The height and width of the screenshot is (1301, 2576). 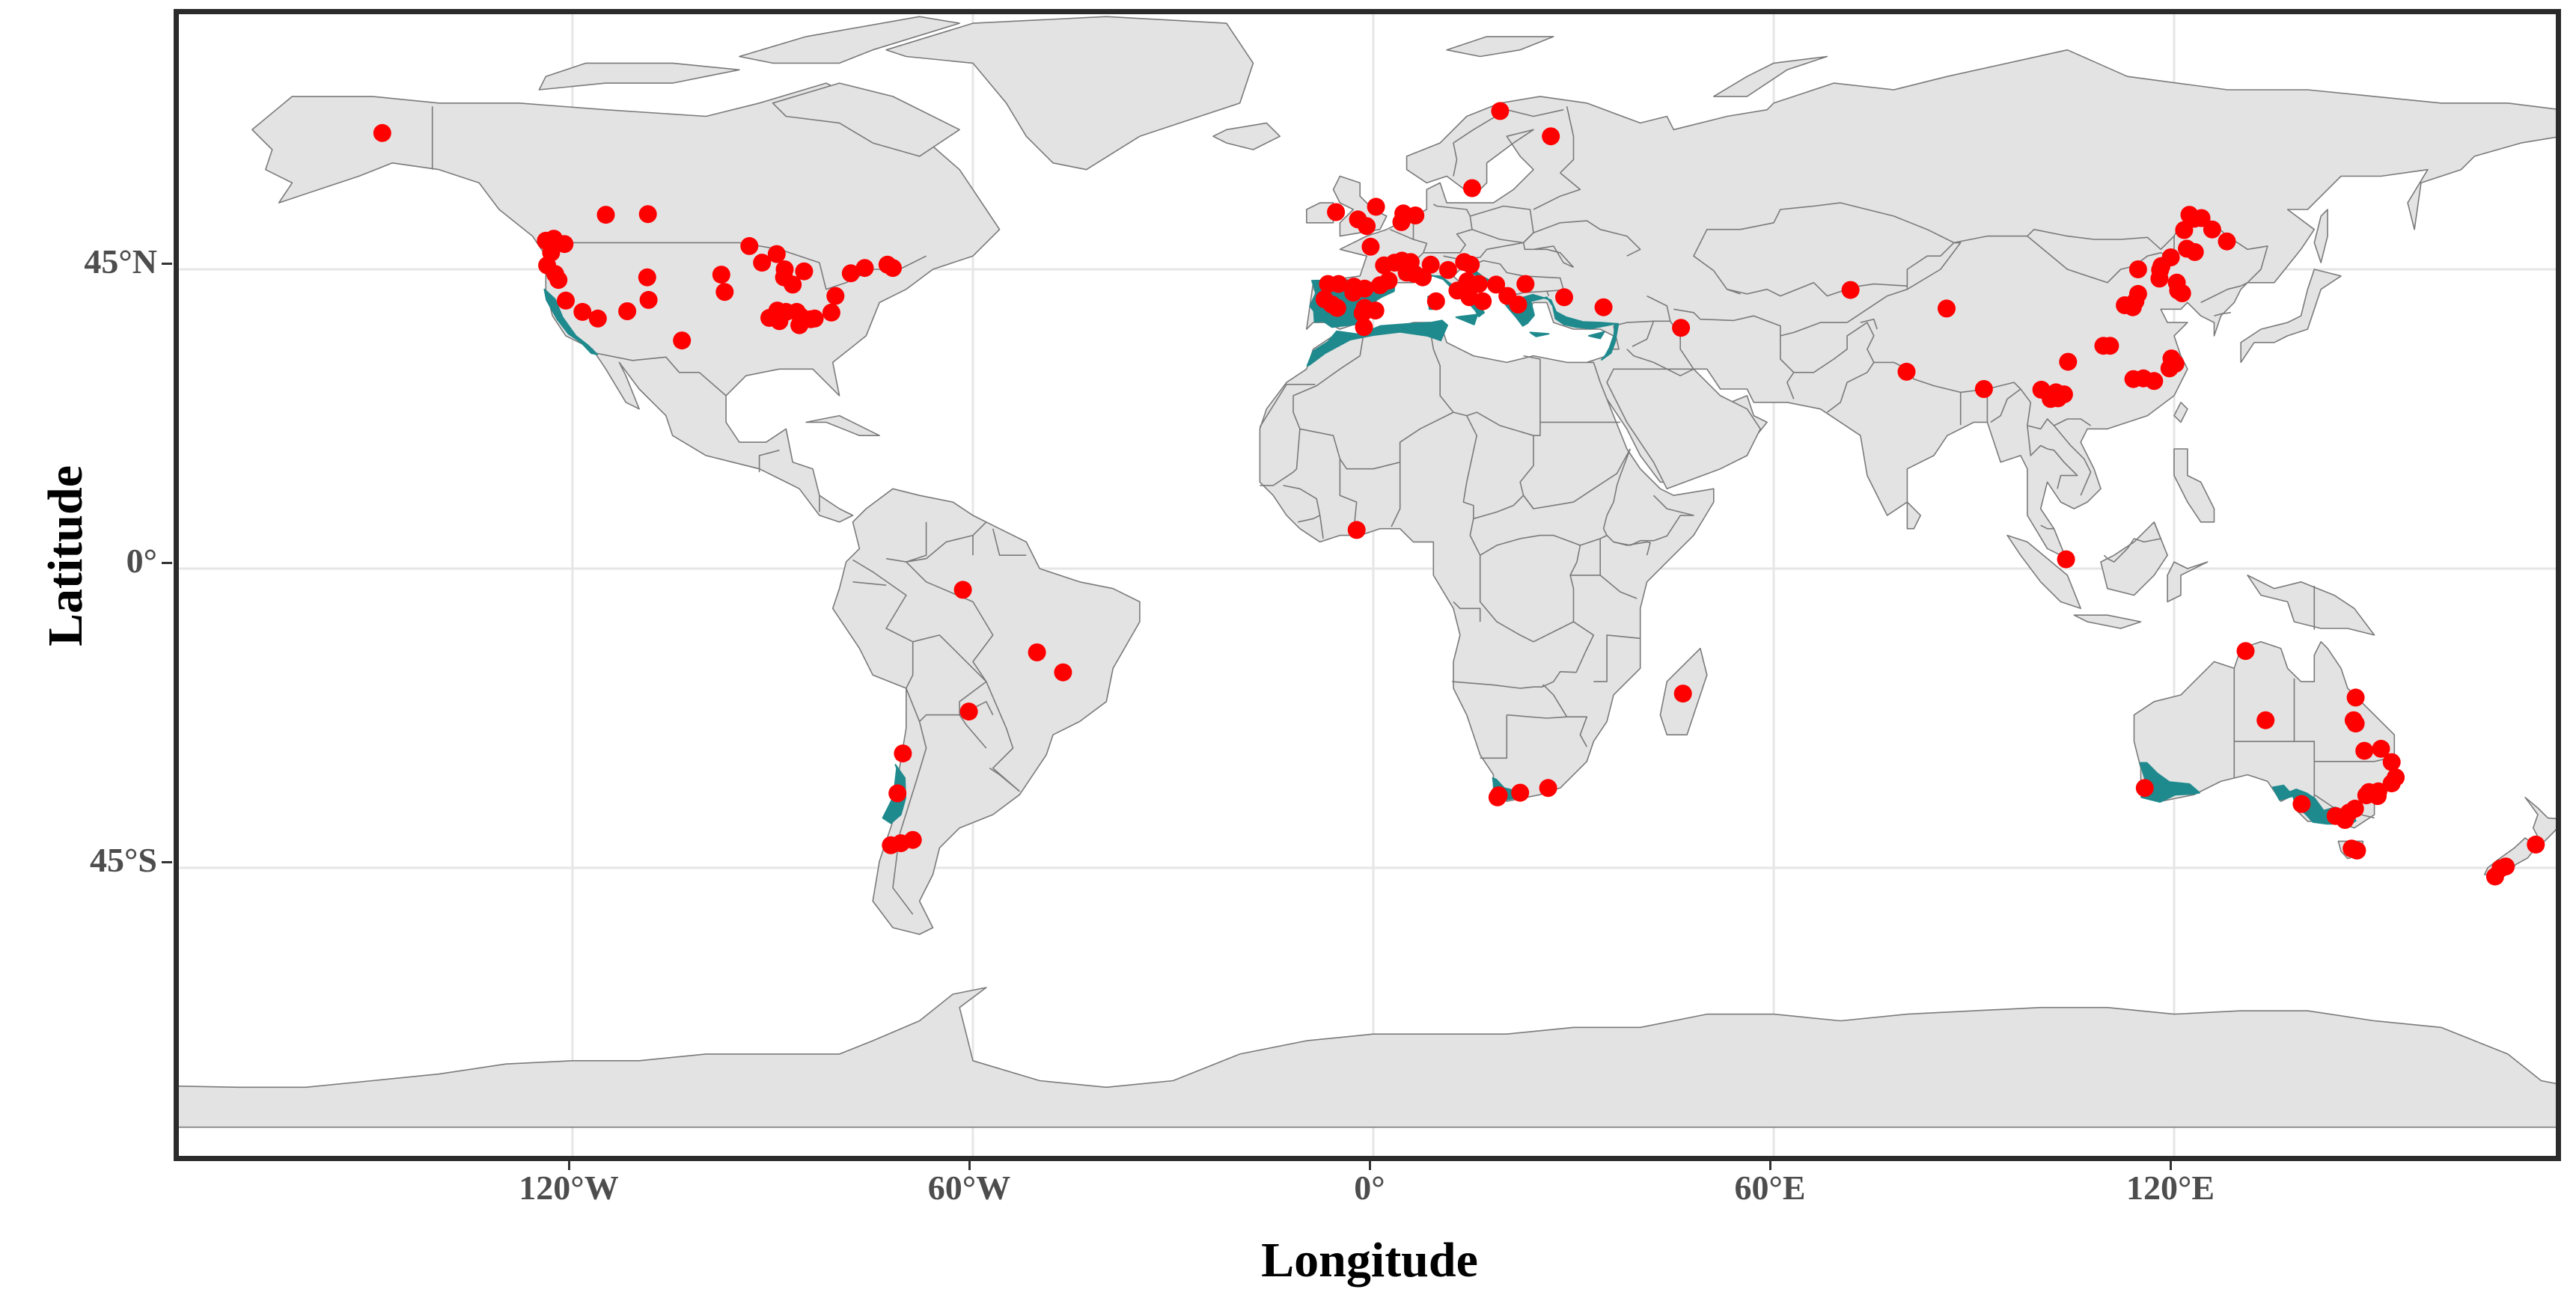 I want to click on x-tick-label-120w: 120°W, so click(x=569, y=1188).